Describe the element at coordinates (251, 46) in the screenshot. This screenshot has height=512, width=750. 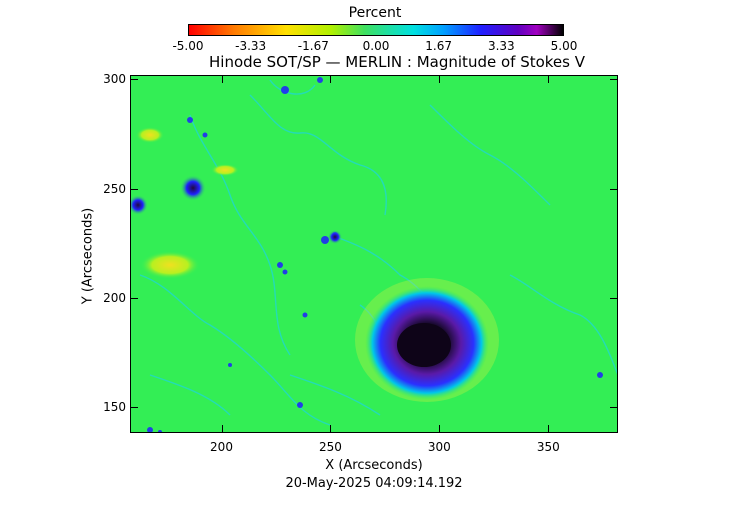
I see `colorbar-tick-label: -3.33` at that location.